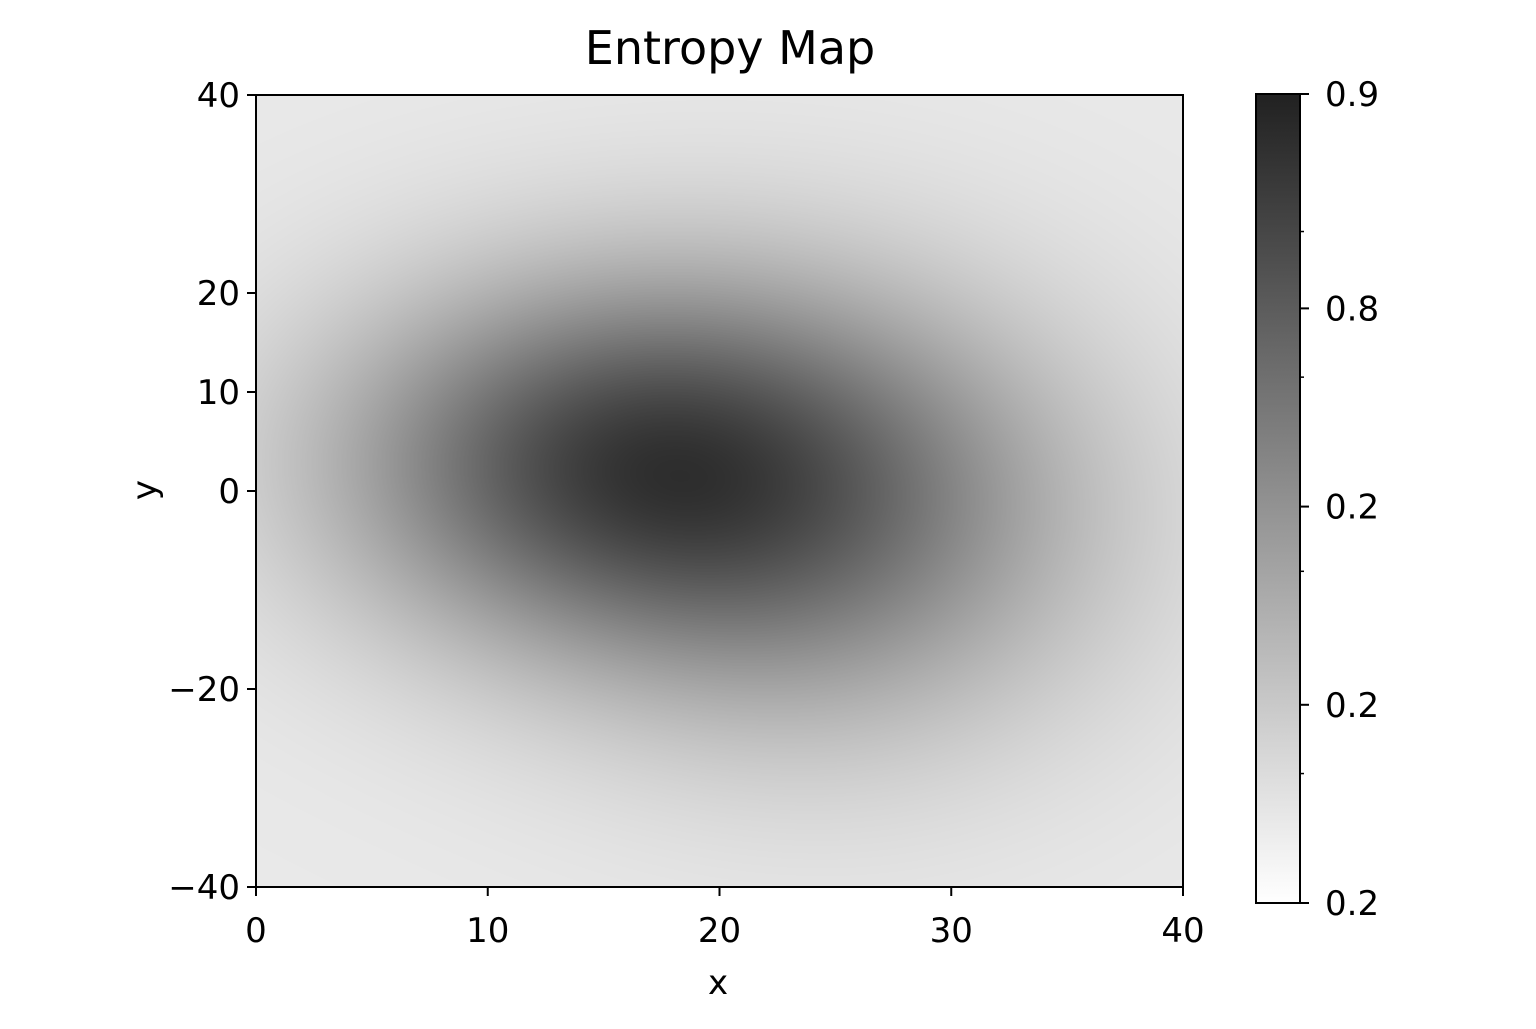 The height and width of the screenshot is (1029, 1536). I want to click on y-tick-label: 0, so click(229, 492).